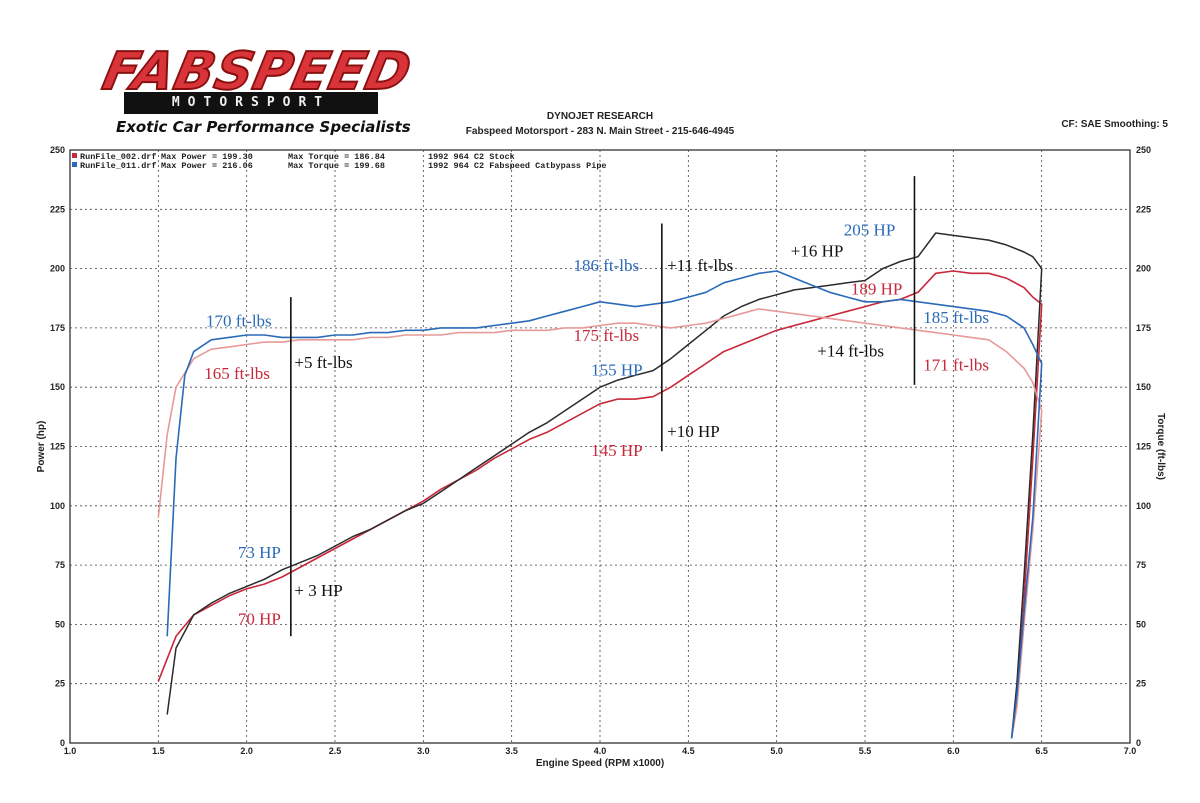  What do you see at coordinates (57, 209) in the screenshot?
I see `y-tick-label: 225` at bounding box center [57, 209].